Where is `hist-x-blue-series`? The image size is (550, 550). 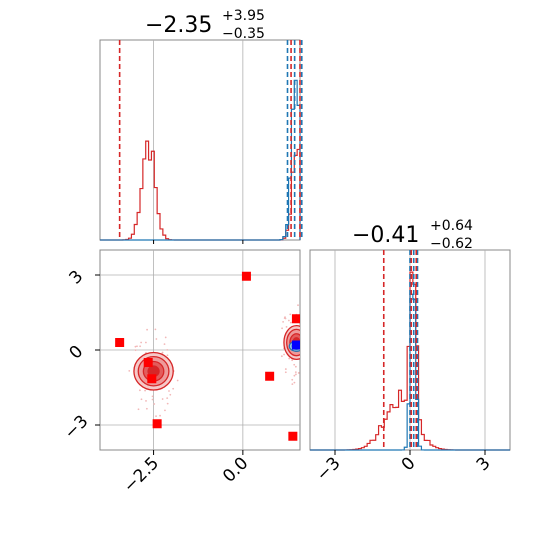 hist-x-blue-series is located at coordinates (200, 160).